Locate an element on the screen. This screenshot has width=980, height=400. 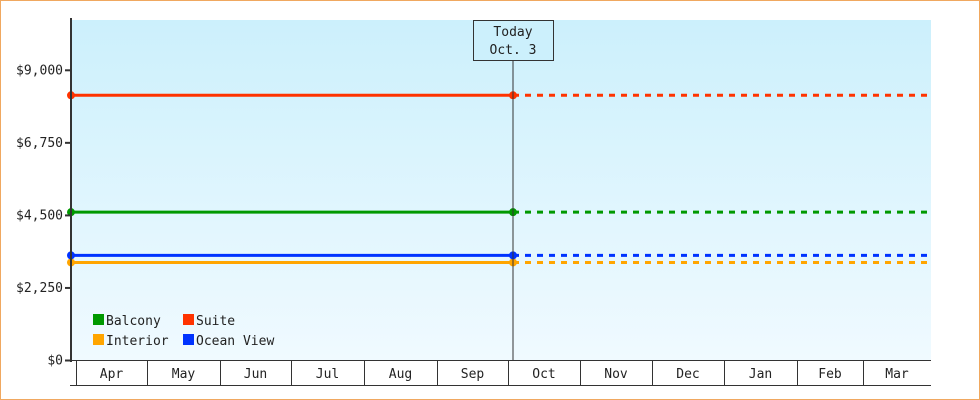
legend-label: Balcony is located at coordinates (133, 321).